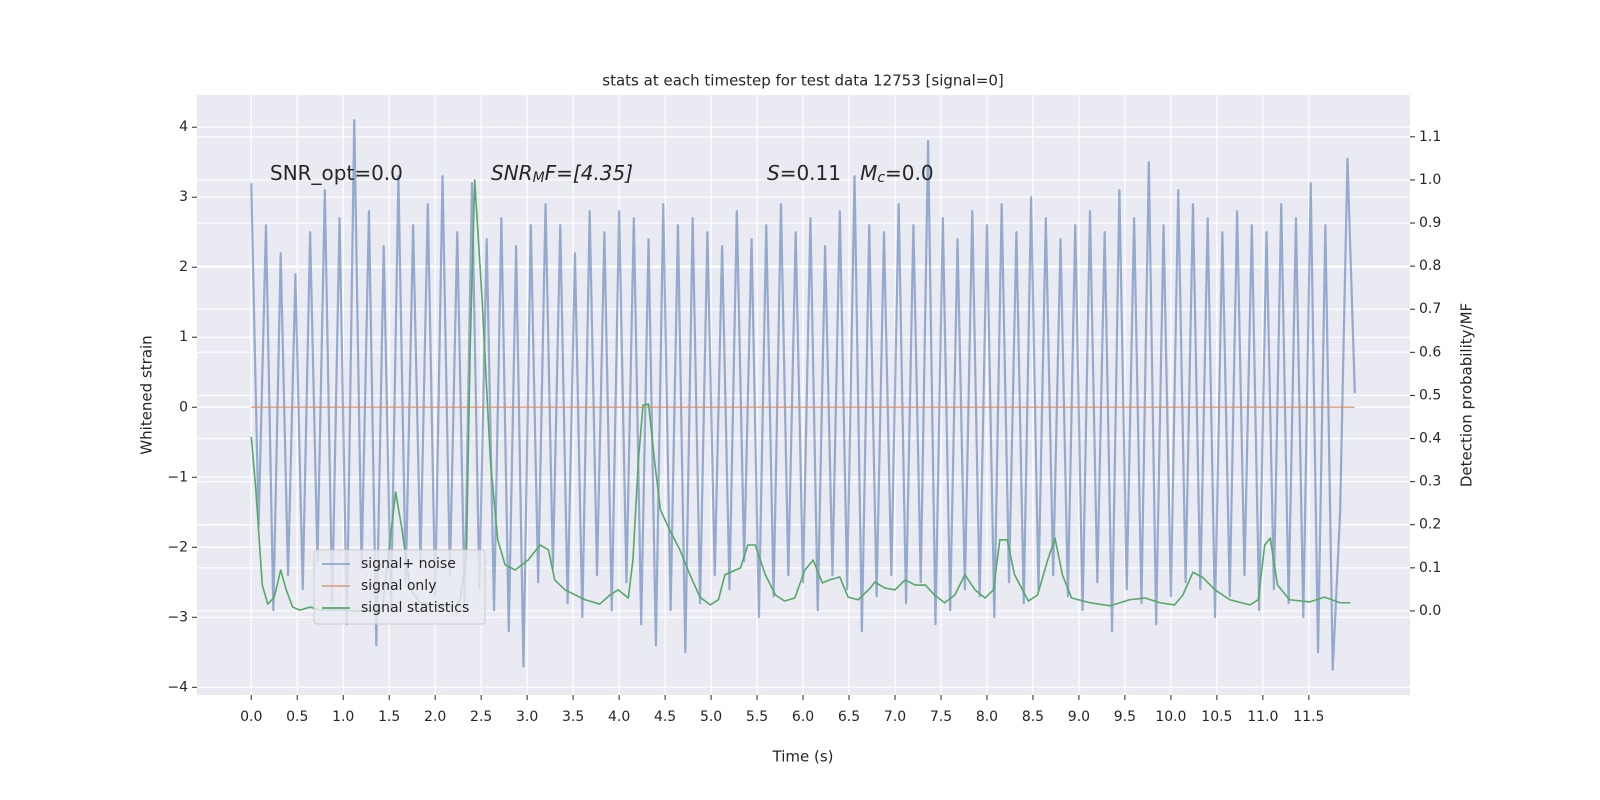 This screenshot has width=1600, height=800. I want to click on x-tick-label: 10.5, so click(1216, 717).